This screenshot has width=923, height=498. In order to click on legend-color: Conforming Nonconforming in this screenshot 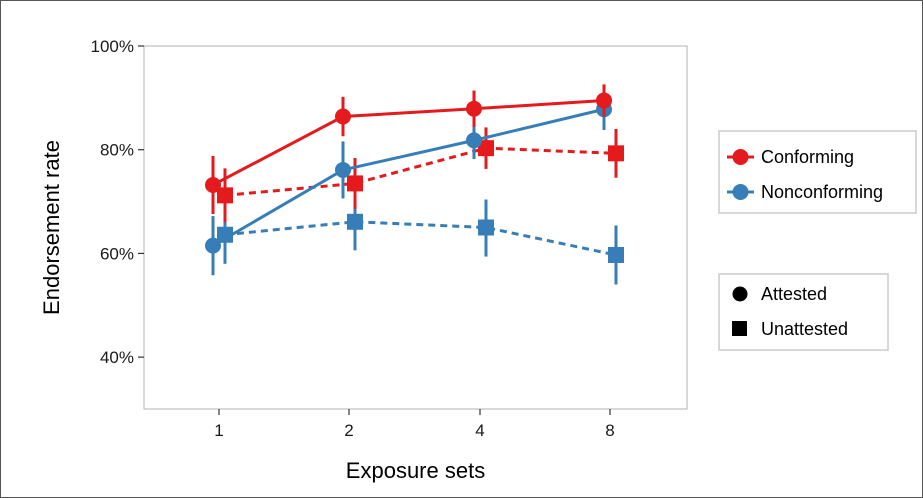, I will do `click(817, 172)`.